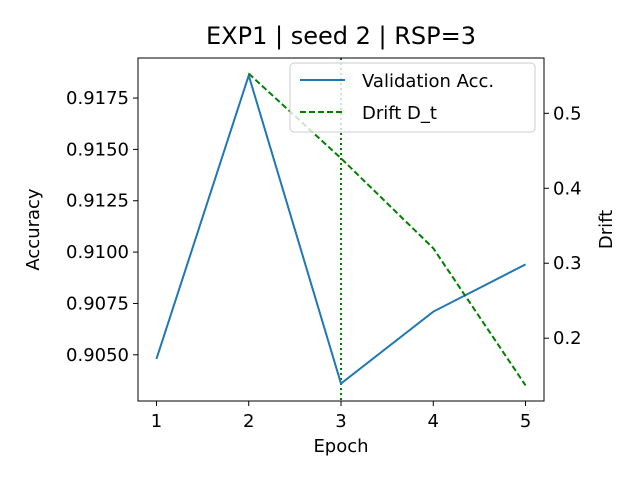  What do you see at coordinates (97, 303) in the screenshot?
I see `y-tick-label: 0.9075` at bounding box center [97, 303].